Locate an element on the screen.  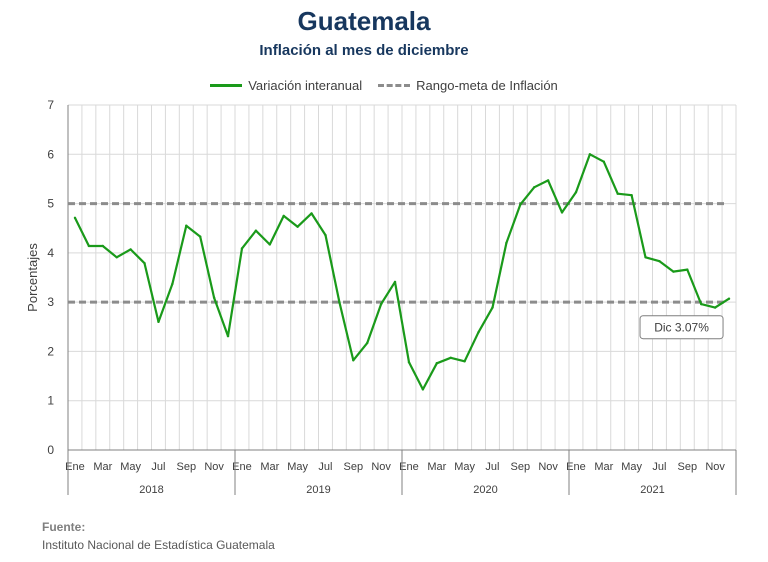
annotation-box is located at coordinates (681, 327).